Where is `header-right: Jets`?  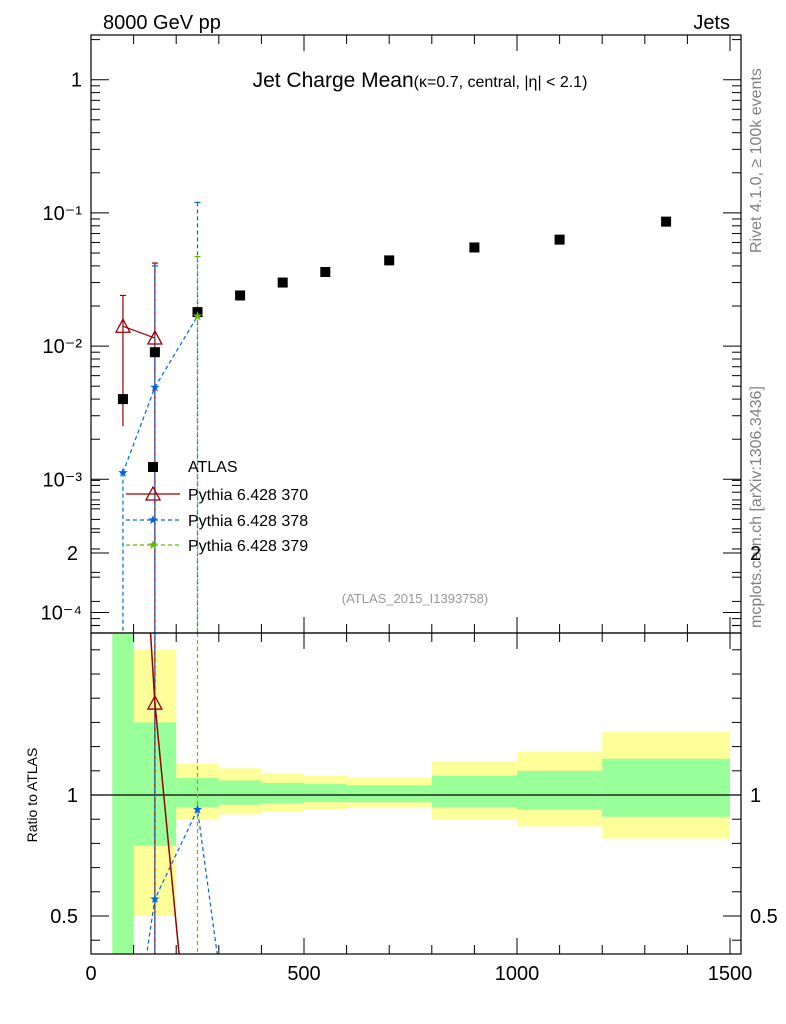
header-right: Jets is located at coordinates (711, 23).